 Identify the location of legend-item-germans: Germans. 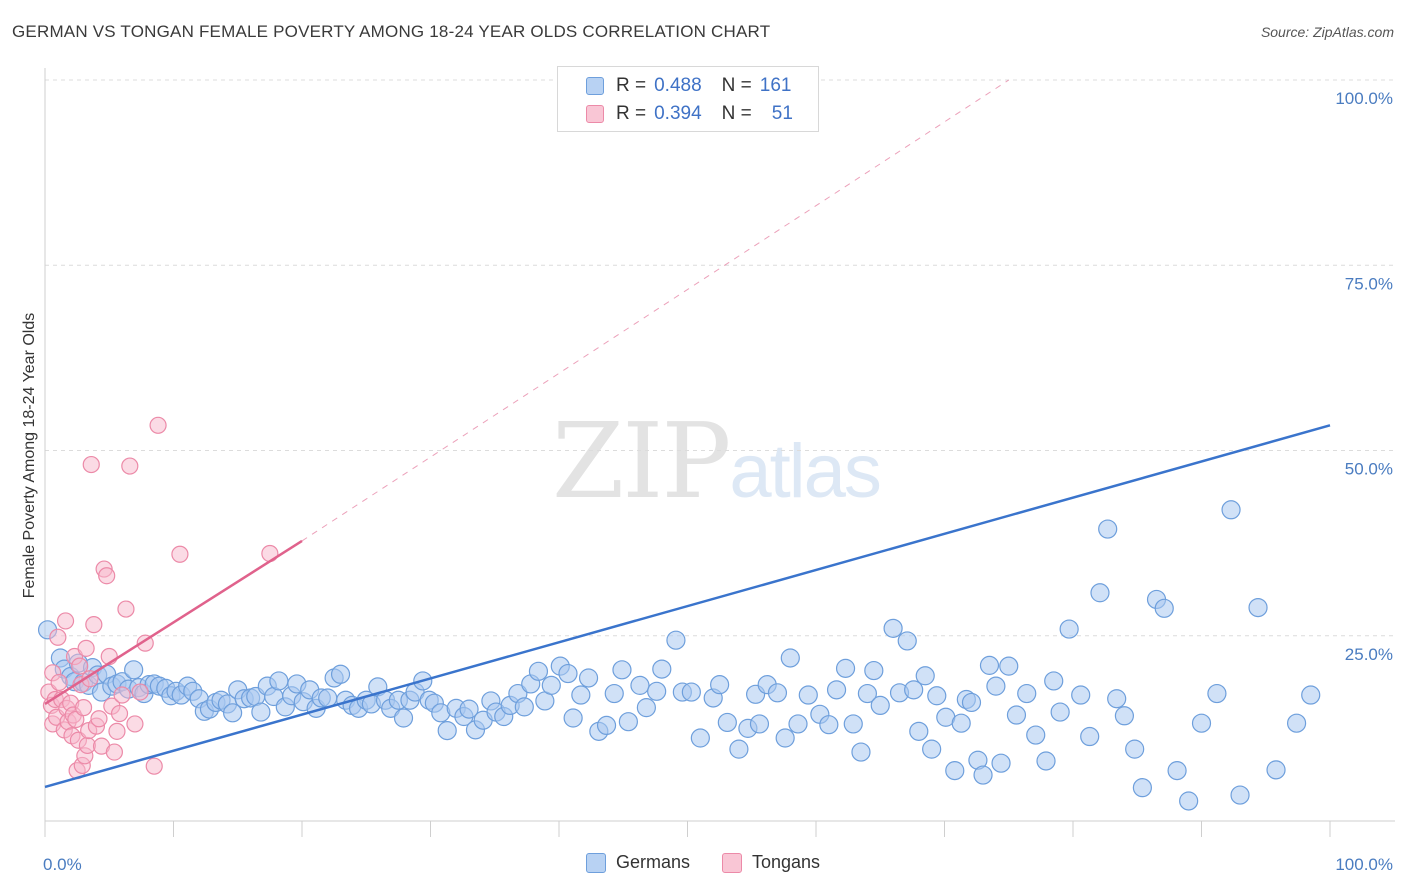
(637, 862).